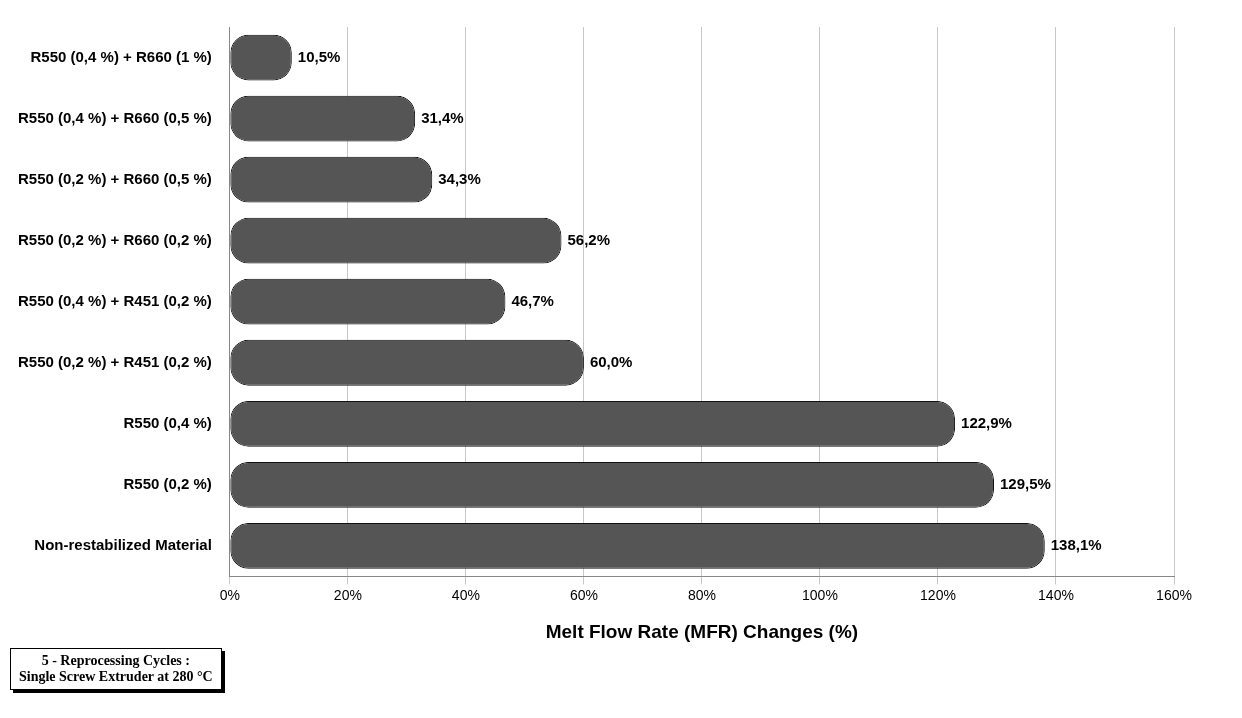 The height and width of the screenshot is (718, 1242). What do you see at coordinates (347, 594) in the screenshot?
I see `x-tick-label: 20%` at bounding box center [347, 594].